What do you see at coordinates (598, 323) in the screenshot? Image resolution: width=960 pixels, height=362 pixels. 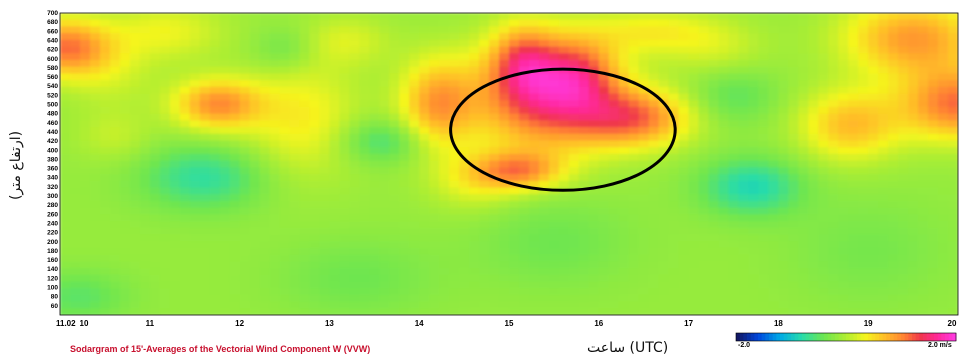 I see `x-tick-label: 16` at bounding box center [598, 323].